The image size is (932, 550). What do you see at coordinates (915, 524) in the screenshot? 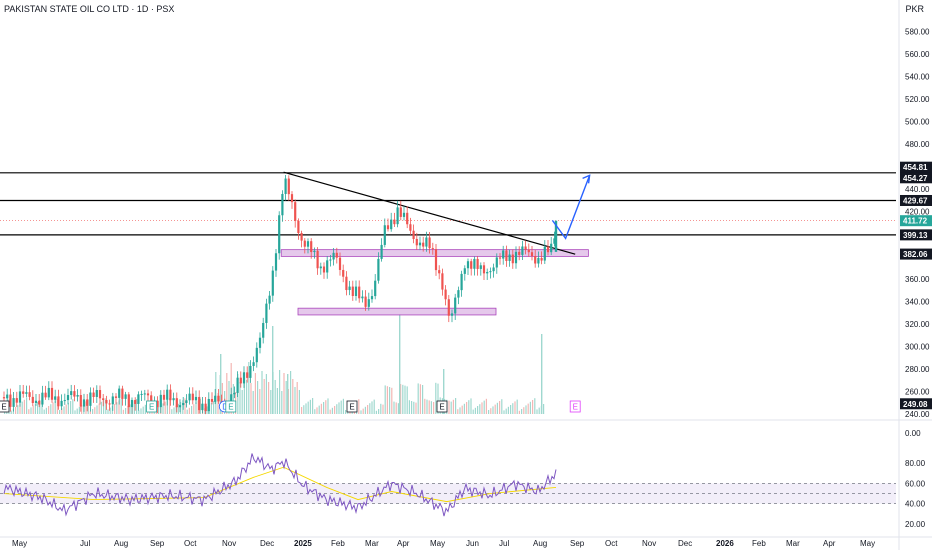
I see `rsi-tick-label: 20.00` at bounding box center [915, 524].